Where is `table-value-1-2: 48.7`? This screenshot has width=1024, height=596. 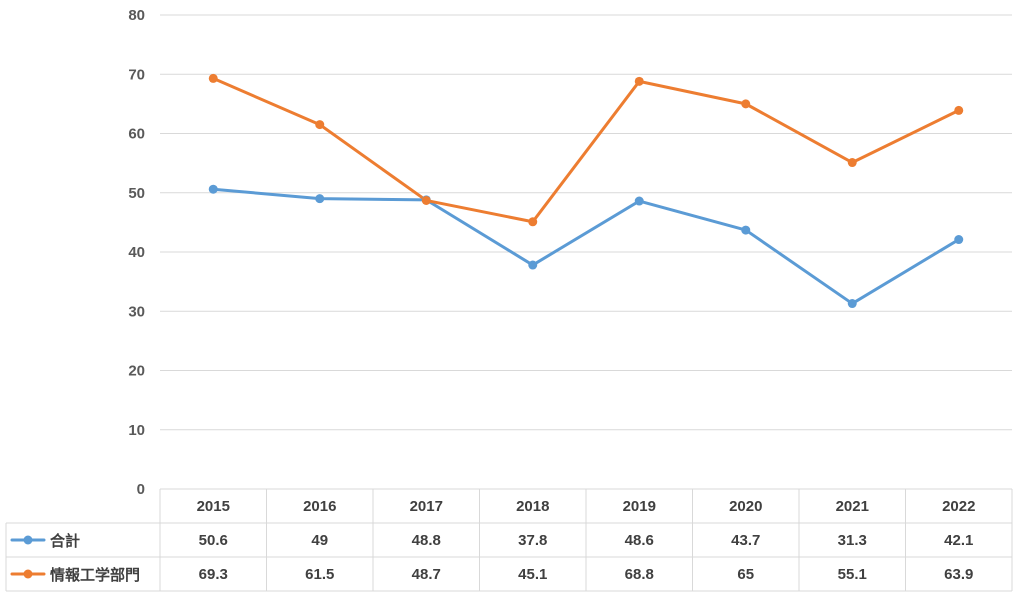 table-value-1-2: 48.7 is located at coordinates (426, 574).